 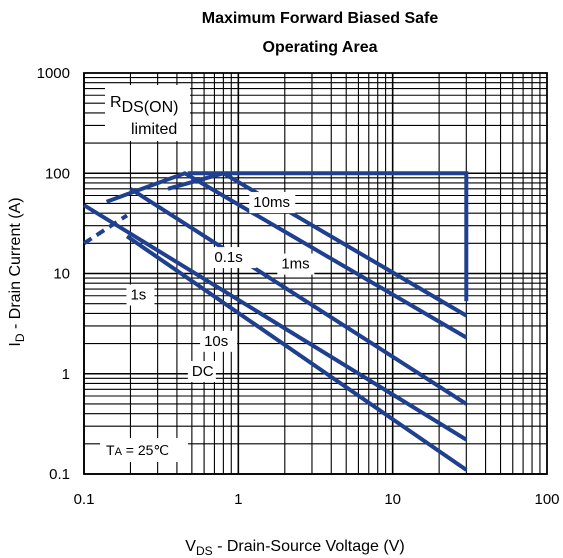 What do you see at coordinates (150, 107) in the screenshot?
I see `rds-sub: DS(ON)` at bounding box center [150, 107].